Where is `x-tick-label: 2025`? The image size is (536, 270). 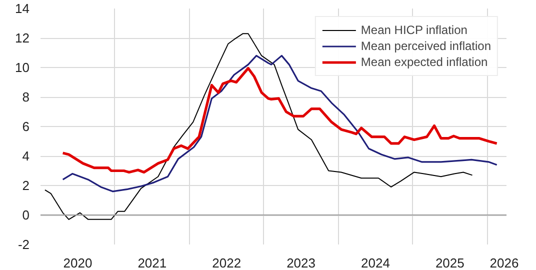
x-tick-label: 2025 is located at coordinates (449, 263).